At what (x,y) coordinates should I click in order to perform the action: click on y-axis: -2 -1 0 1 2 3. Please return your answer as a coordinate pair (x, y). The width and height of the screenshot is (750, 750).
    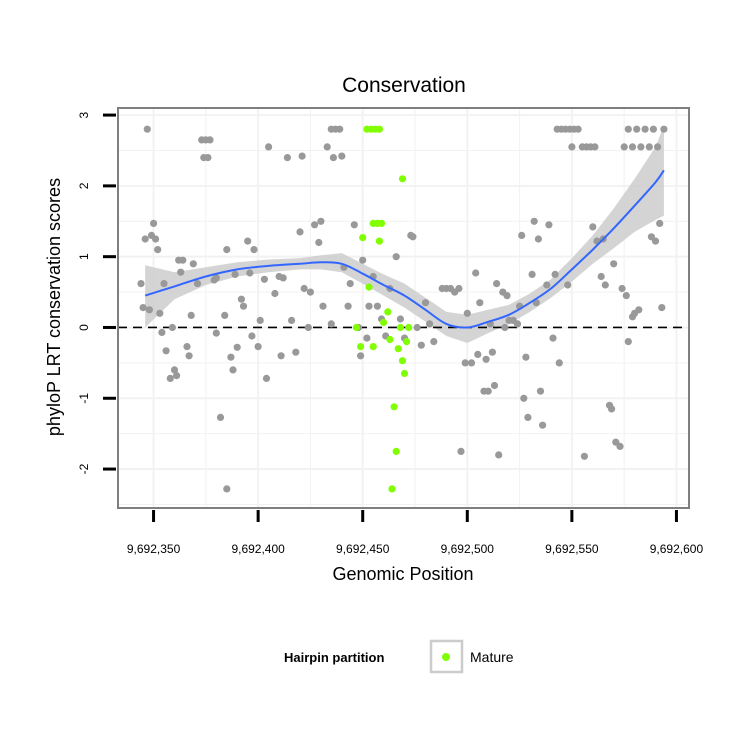
    Looking at the image, I should click on (96, 292).